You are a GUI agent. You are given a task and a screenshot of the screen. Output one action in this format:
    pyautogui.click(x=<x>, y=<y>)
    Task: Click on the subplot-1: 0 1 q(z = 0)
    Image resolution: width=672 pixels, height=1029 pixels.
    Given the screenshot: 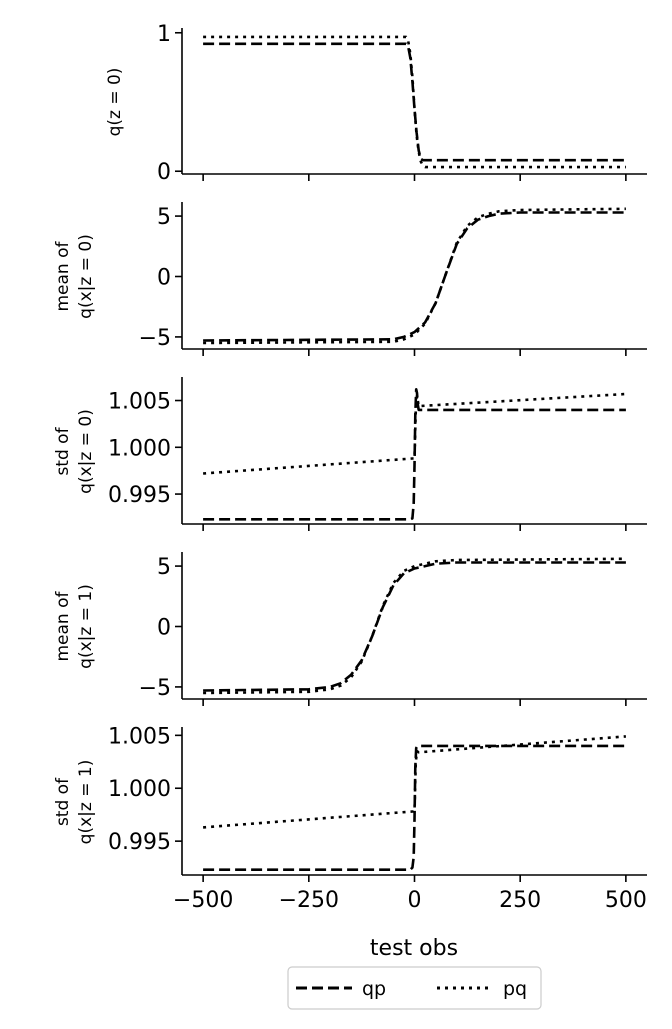 What is the action you would take?
    pyautogui.click(x=376, y=103)
    